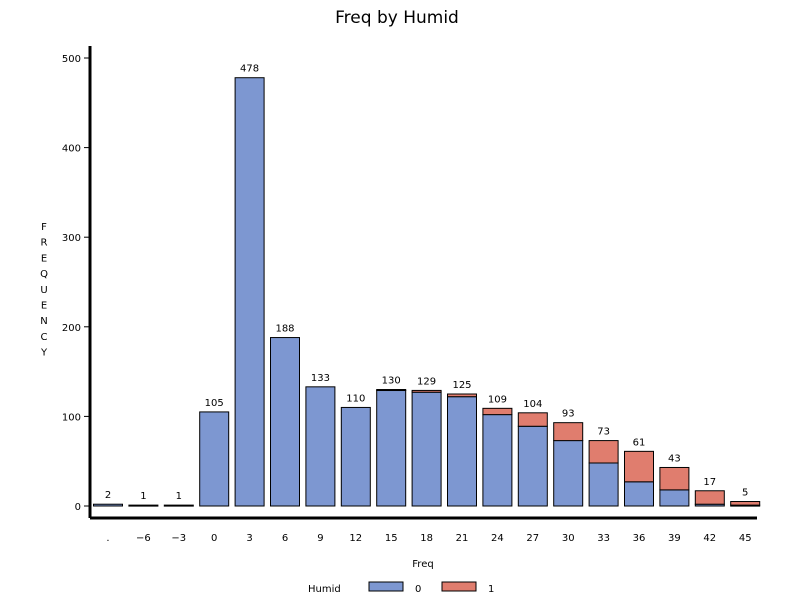 Image resolution: width=790 pixels, height=598 pixels. I want to click on y-label-letter: U, so click(43, 290).